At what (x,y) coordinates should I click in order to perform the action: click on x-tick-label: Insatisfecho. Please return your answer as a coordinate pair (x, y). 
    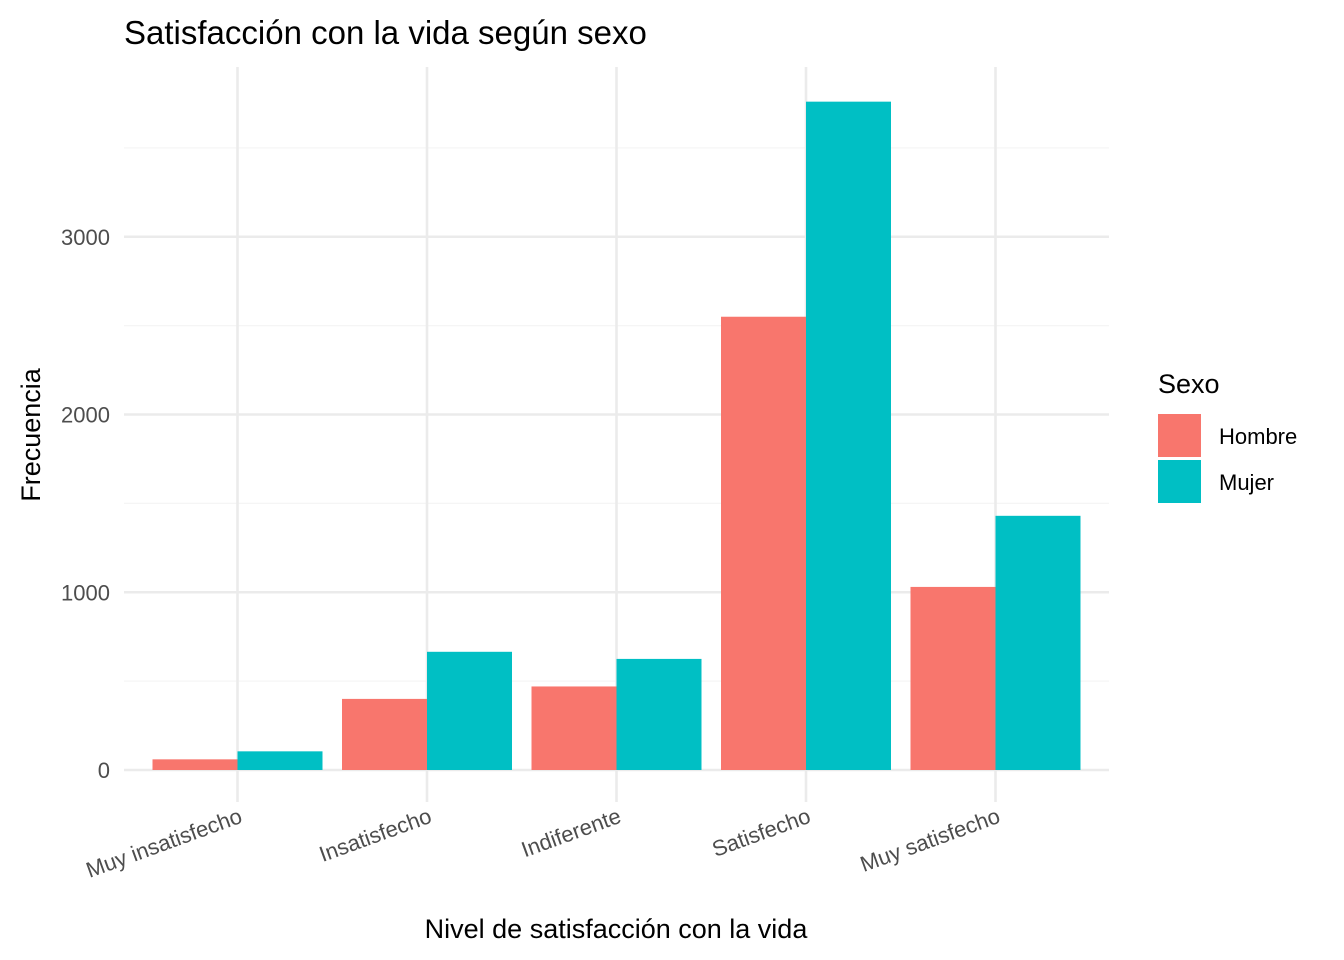
    Looking at the image, I should click on (375, 835).